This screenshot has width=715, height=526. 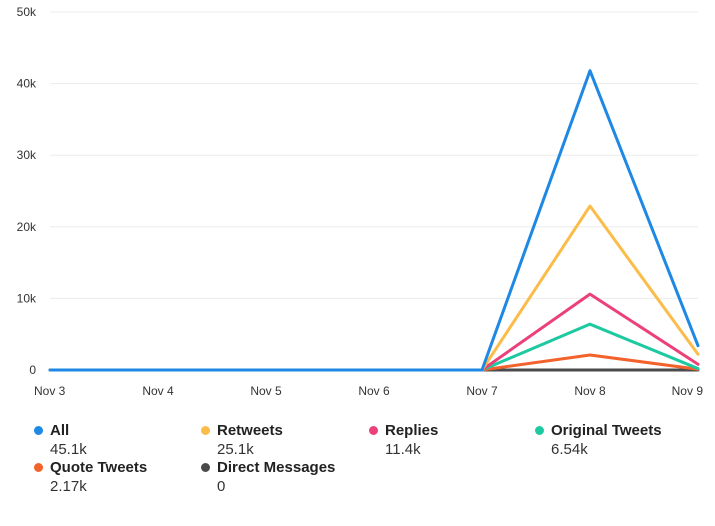 What do you see at coordinates (68, 449) in the screenshot?
I see `legend-total: 45.1k` at bounding box center [68, 449].